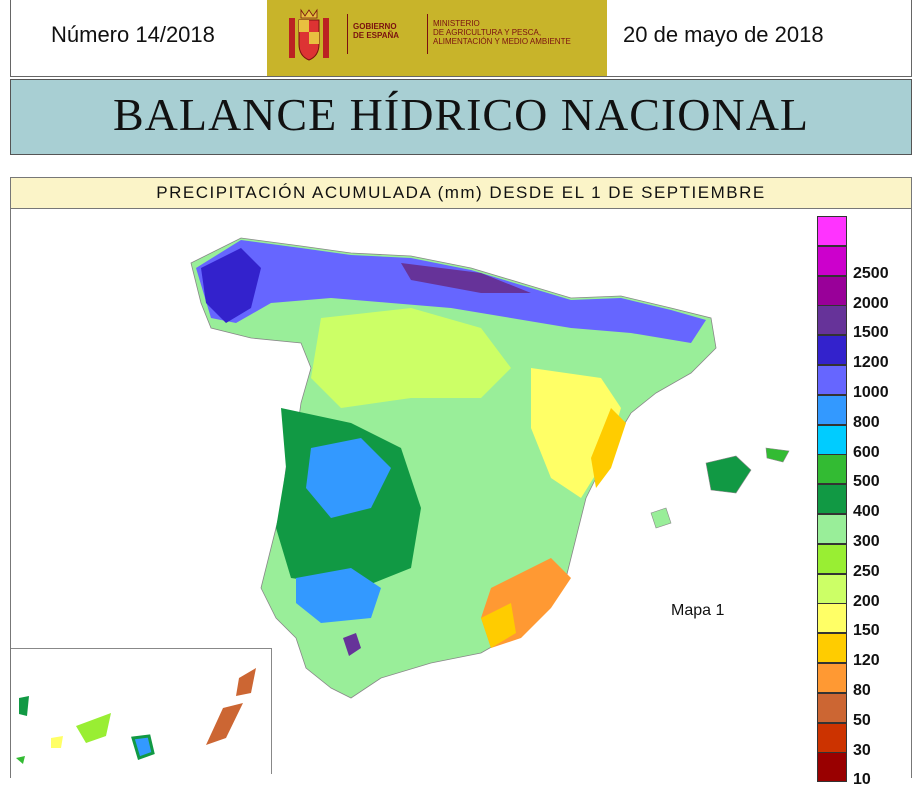 The width and height of the screenshot is (922, 789). Describe the element at coordinates (246, 682) in the screenshot. I see `lanzarote` at that location.